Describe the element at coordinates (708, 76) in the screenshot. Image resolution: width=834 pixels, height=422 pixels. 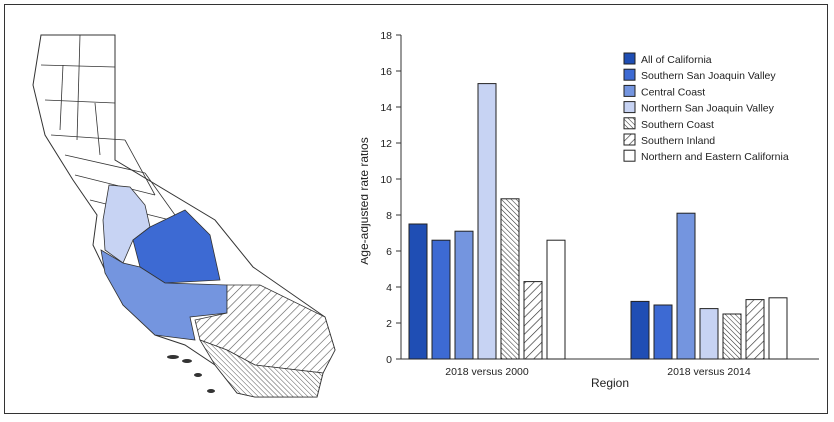
I see `legend-label: Southern San Joaquin Valley` at that location.